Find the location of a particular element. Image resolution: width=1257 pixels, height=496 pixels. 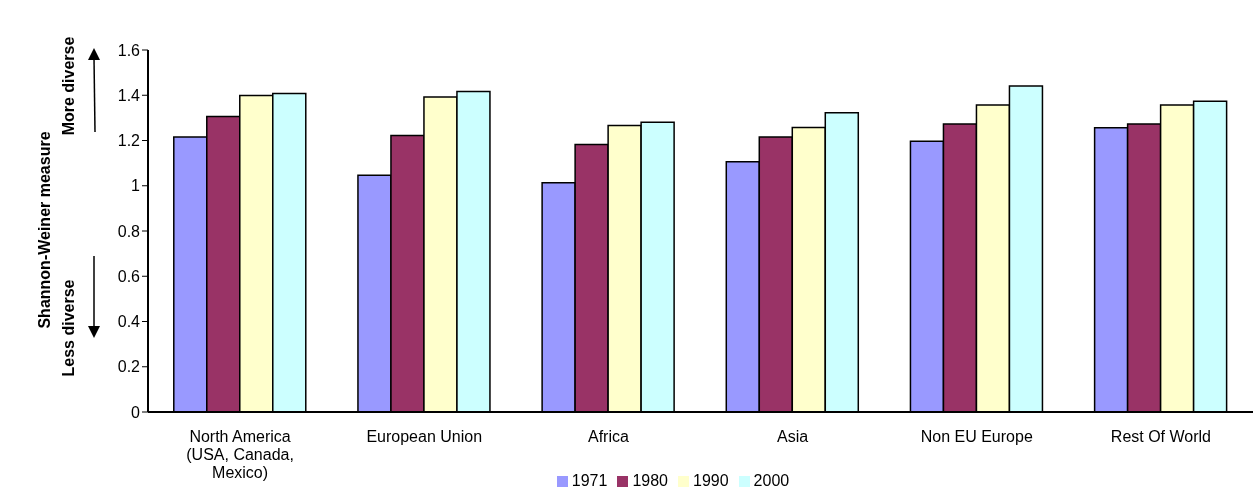

x-tick-label: Rest Of World is located at coordinates (1160, 436).